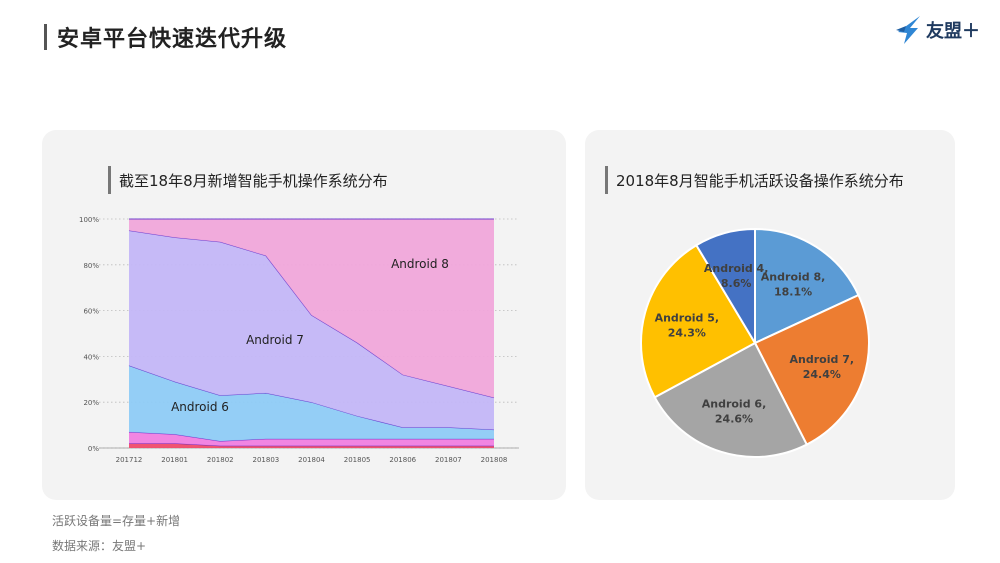 Image resolution: width=1000 pixels, height=563 pixels. What do you see at coordinates (99, 546) in the screenshot?
I see `footnote-source: 数据来源：友盟+` at bounding box center [99, 546].